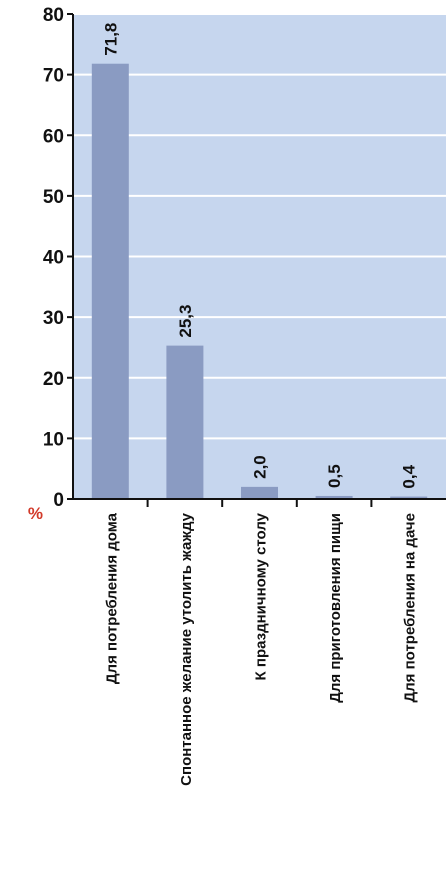 The width and height of the screenshot is (446, 879). Describe the element at coordinates (53, 379) in the screenshot. I see `y-tick-label: 20` at that location.